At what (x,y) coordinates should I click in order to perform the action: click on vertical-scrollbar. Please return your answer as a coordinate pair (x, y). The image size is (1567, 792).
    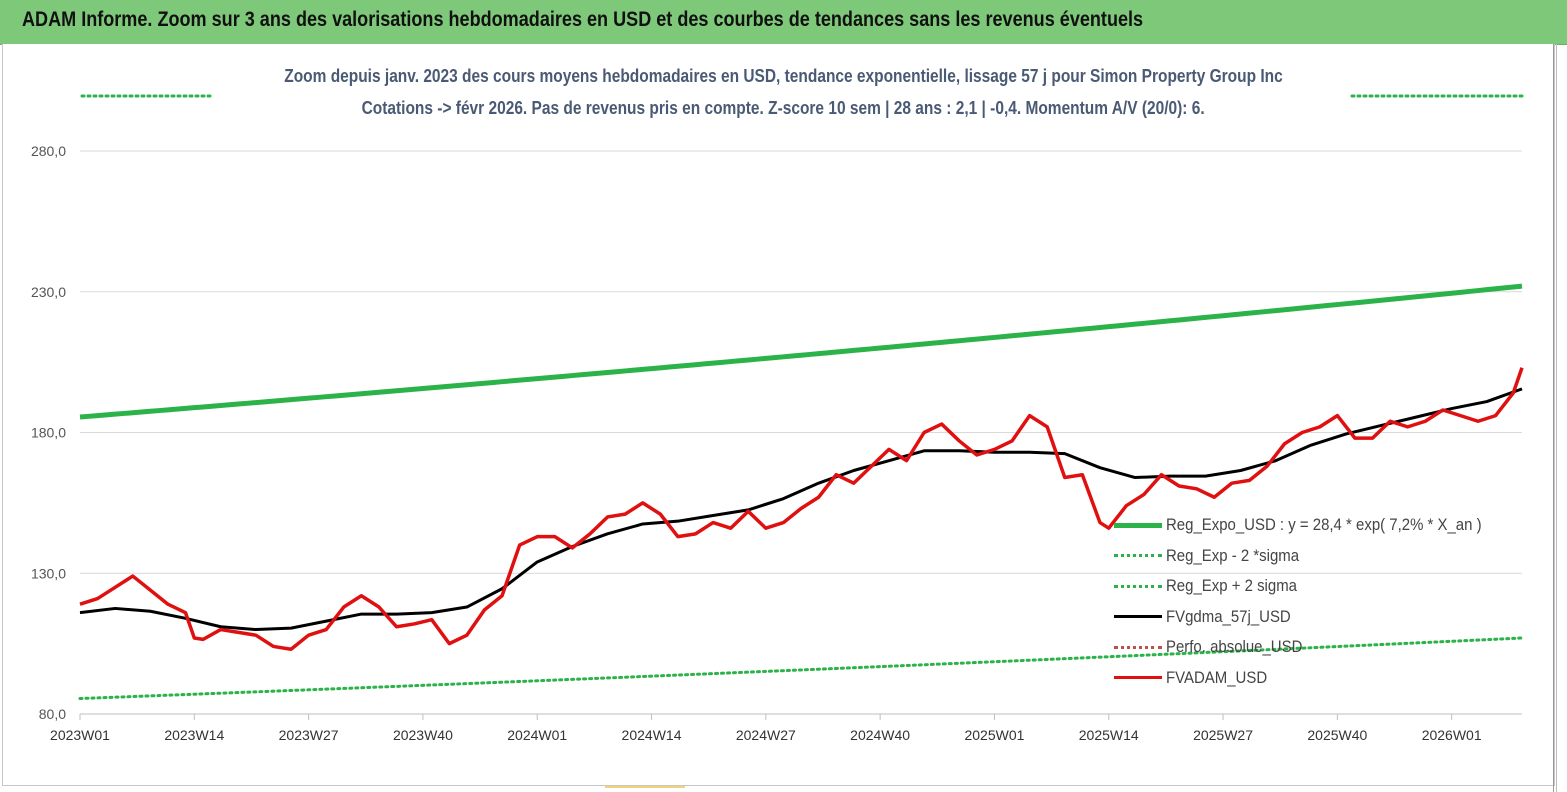
    Looking at the image, I should click on (1557, 418).